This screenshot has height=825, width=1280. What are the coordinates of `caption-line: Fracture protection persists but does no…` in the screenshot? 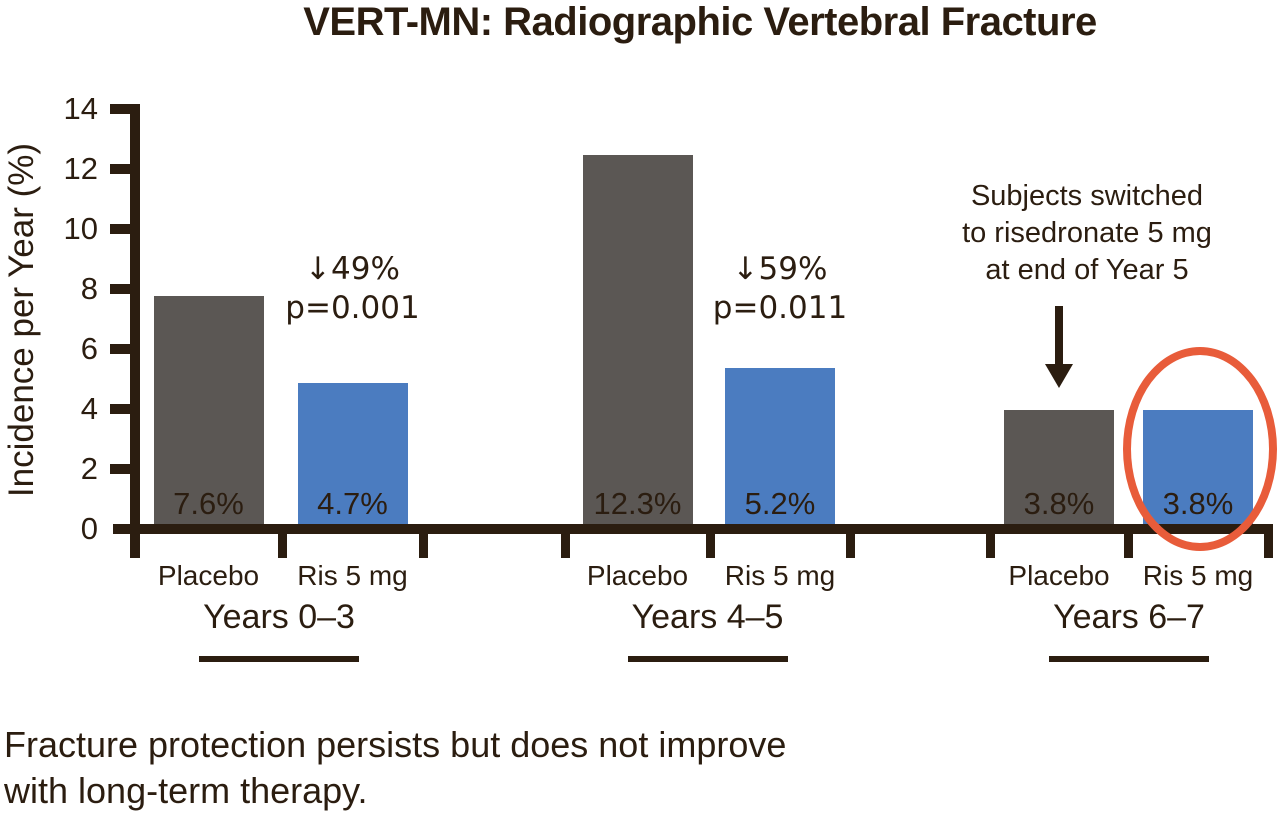 It's located at (395, 744).